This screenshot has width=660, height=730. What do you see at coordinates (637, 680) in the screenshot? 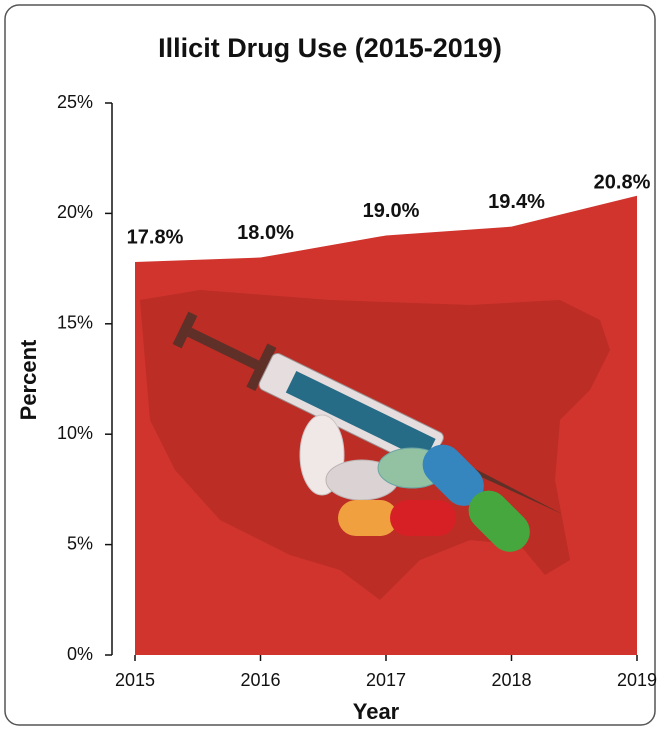
I see `x-tick-label: 2019` at bounding box center [637, 680].